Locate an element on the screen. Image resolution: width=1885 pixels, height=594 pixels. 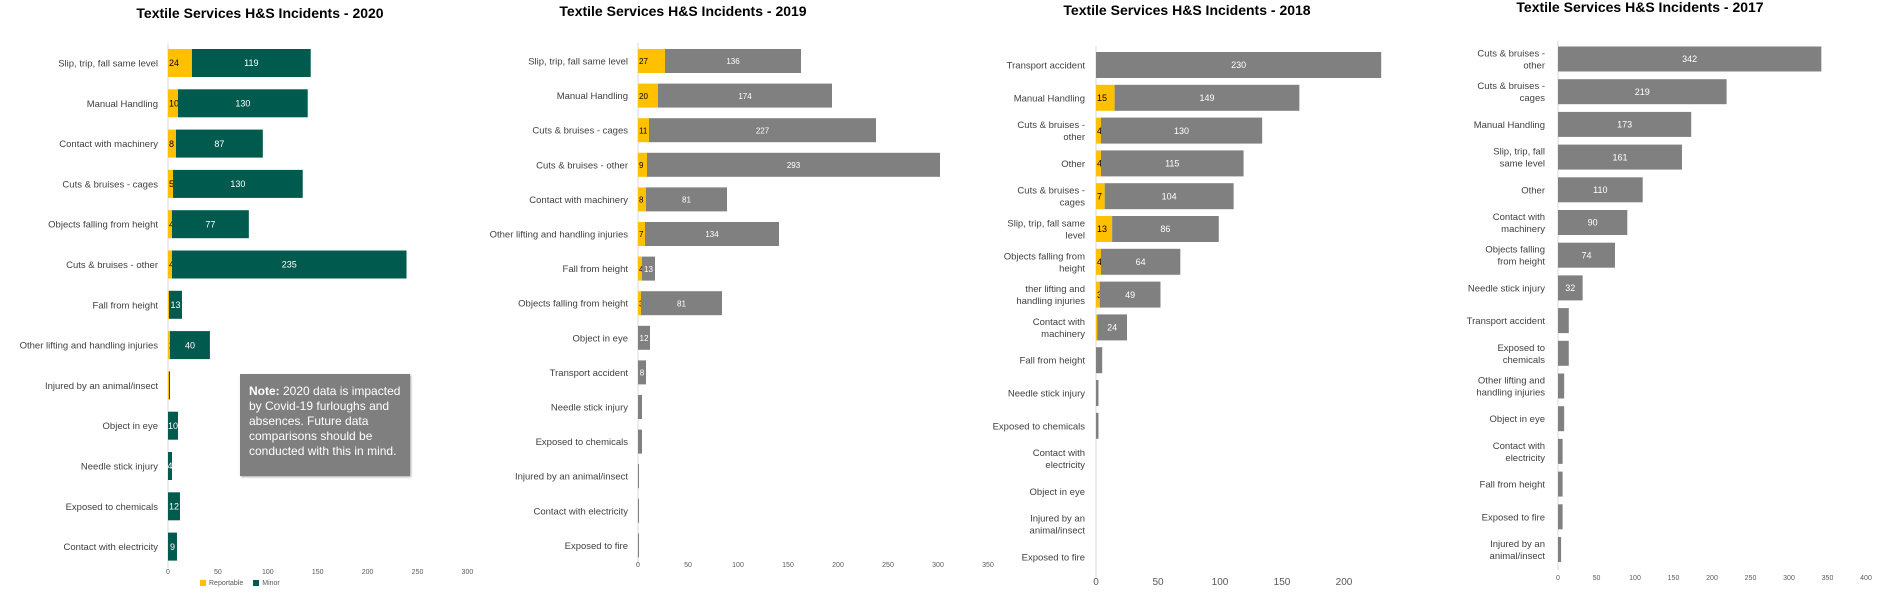
bar-value-label-c0: 9 is located at coordinates (172, 547).